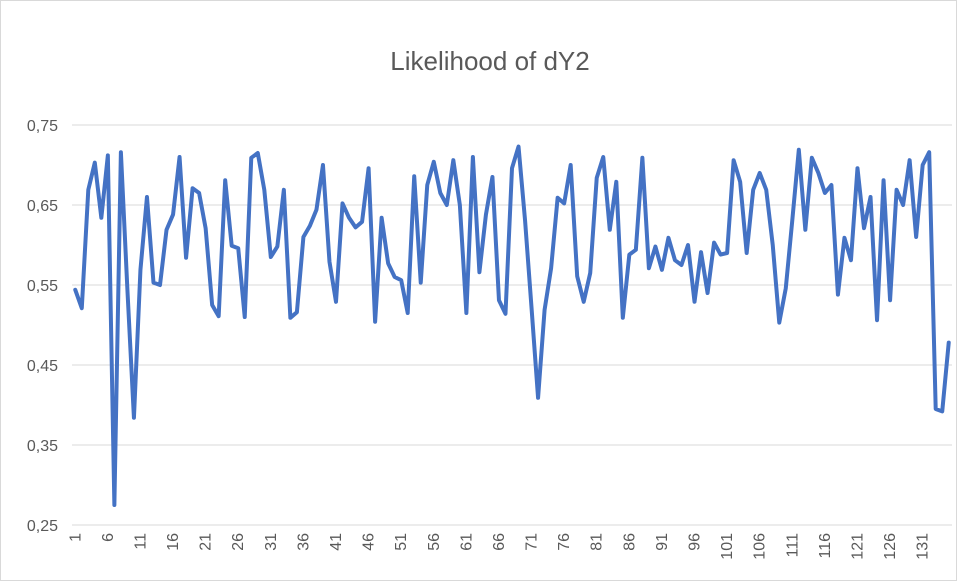 The height and width of the screenshot is (581, 957). What do you see at coordinates (42, 446) in the screenshot?
I see `y-tick-label: 0,35` at bounding box center [42, 446].